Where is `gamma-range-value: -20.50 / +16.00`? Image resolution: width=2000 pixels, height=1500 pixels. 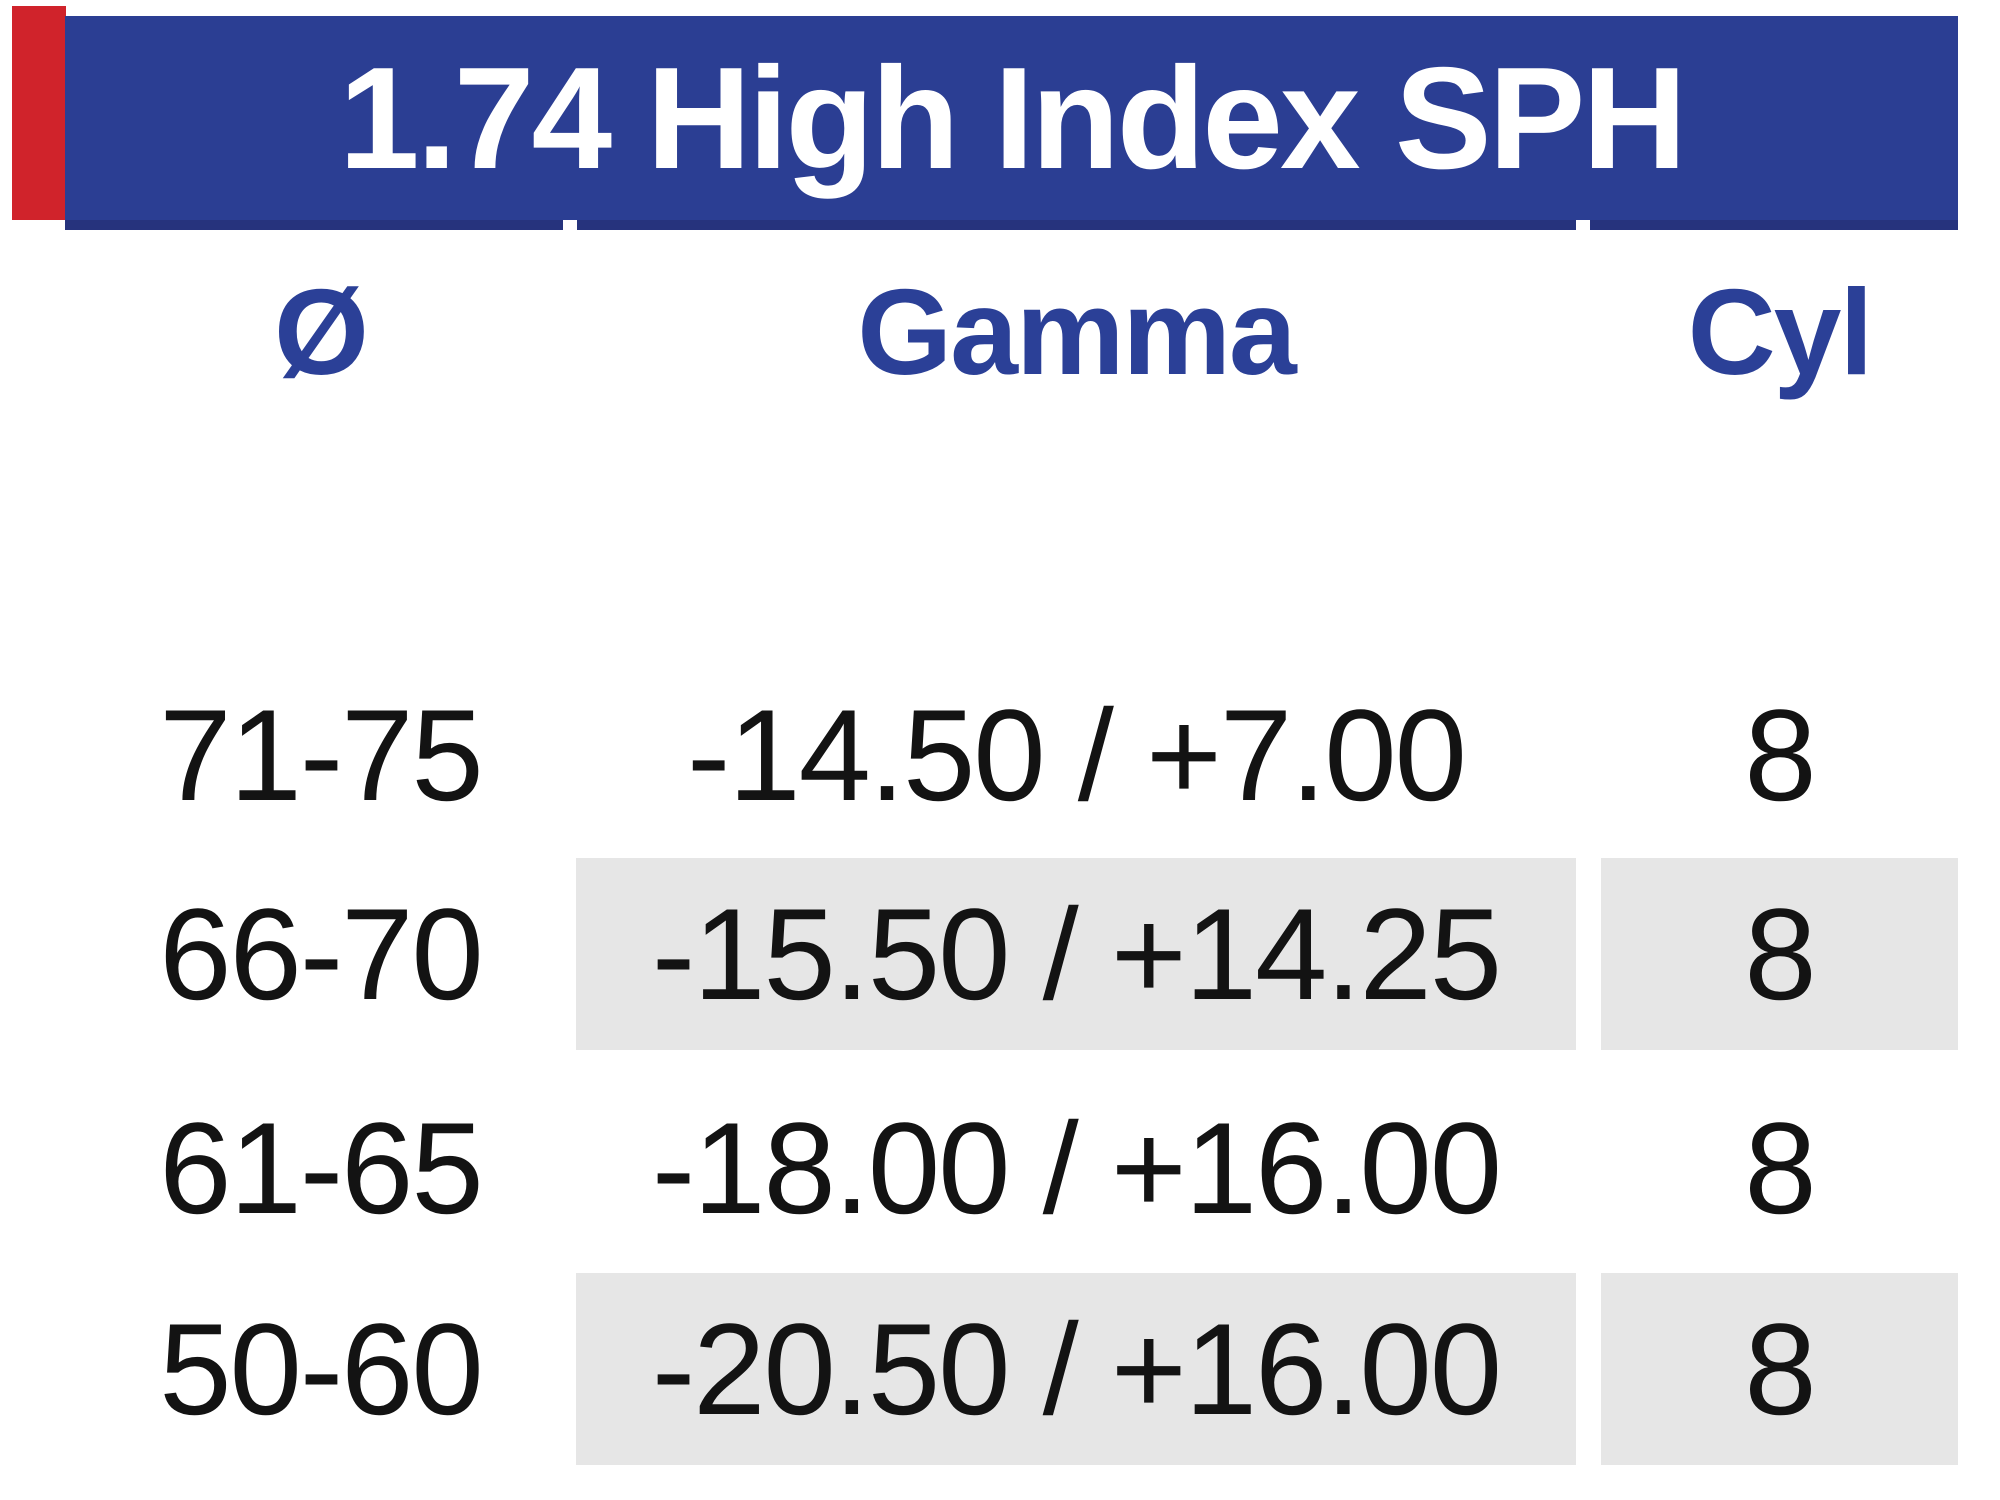
gamma-range-value: -20.50 / +16.00 is located at coordinates (1076, 1369).